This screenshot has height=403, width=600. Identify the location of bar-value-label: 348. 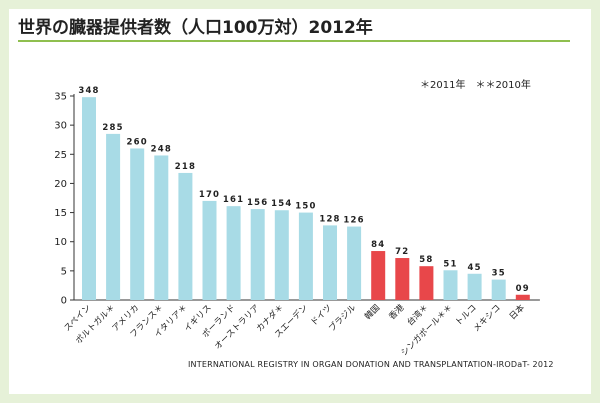
(88, 91).